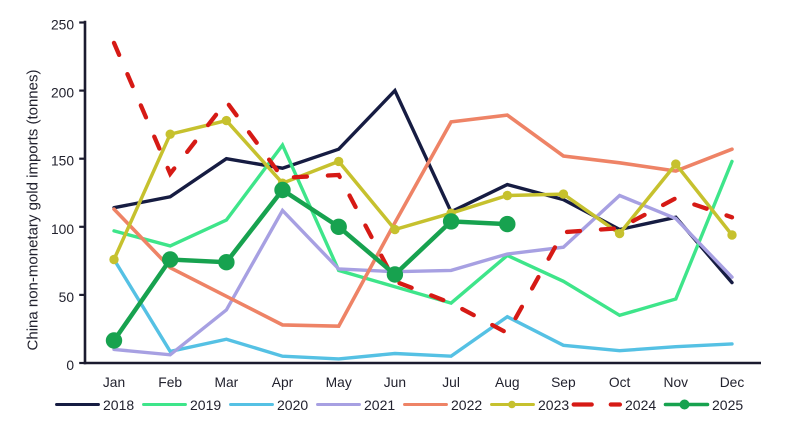 Image resolution: width=800 pixels, height=432 pixels. What do you see at coordinates (732, 382) in the screenshot?
I see `svg-text: Dec` at bounding box center [732, 382].